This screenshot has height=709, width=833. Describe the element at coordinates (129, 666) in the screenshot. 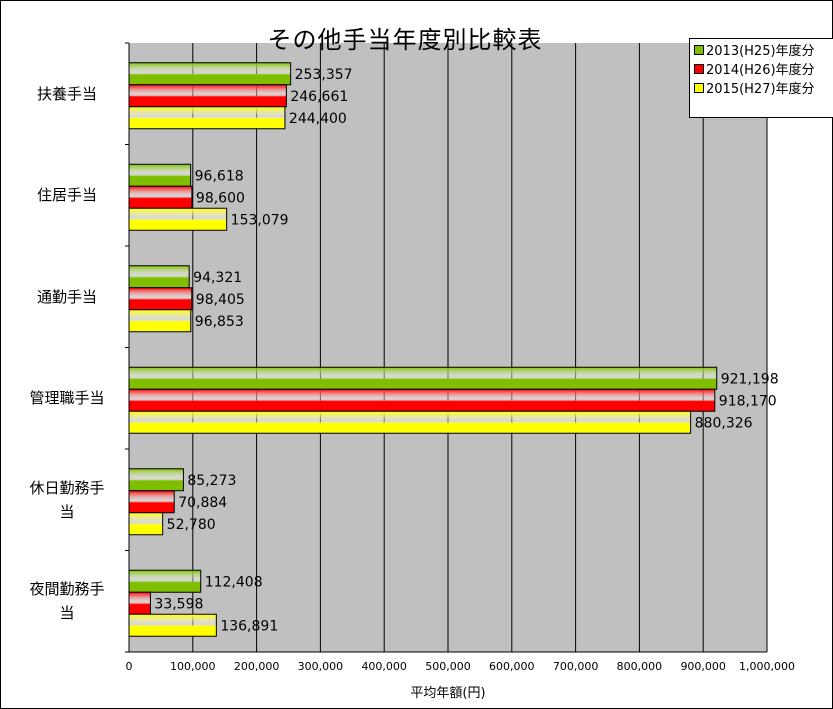

I see `x-tick-label: 0` at that location.